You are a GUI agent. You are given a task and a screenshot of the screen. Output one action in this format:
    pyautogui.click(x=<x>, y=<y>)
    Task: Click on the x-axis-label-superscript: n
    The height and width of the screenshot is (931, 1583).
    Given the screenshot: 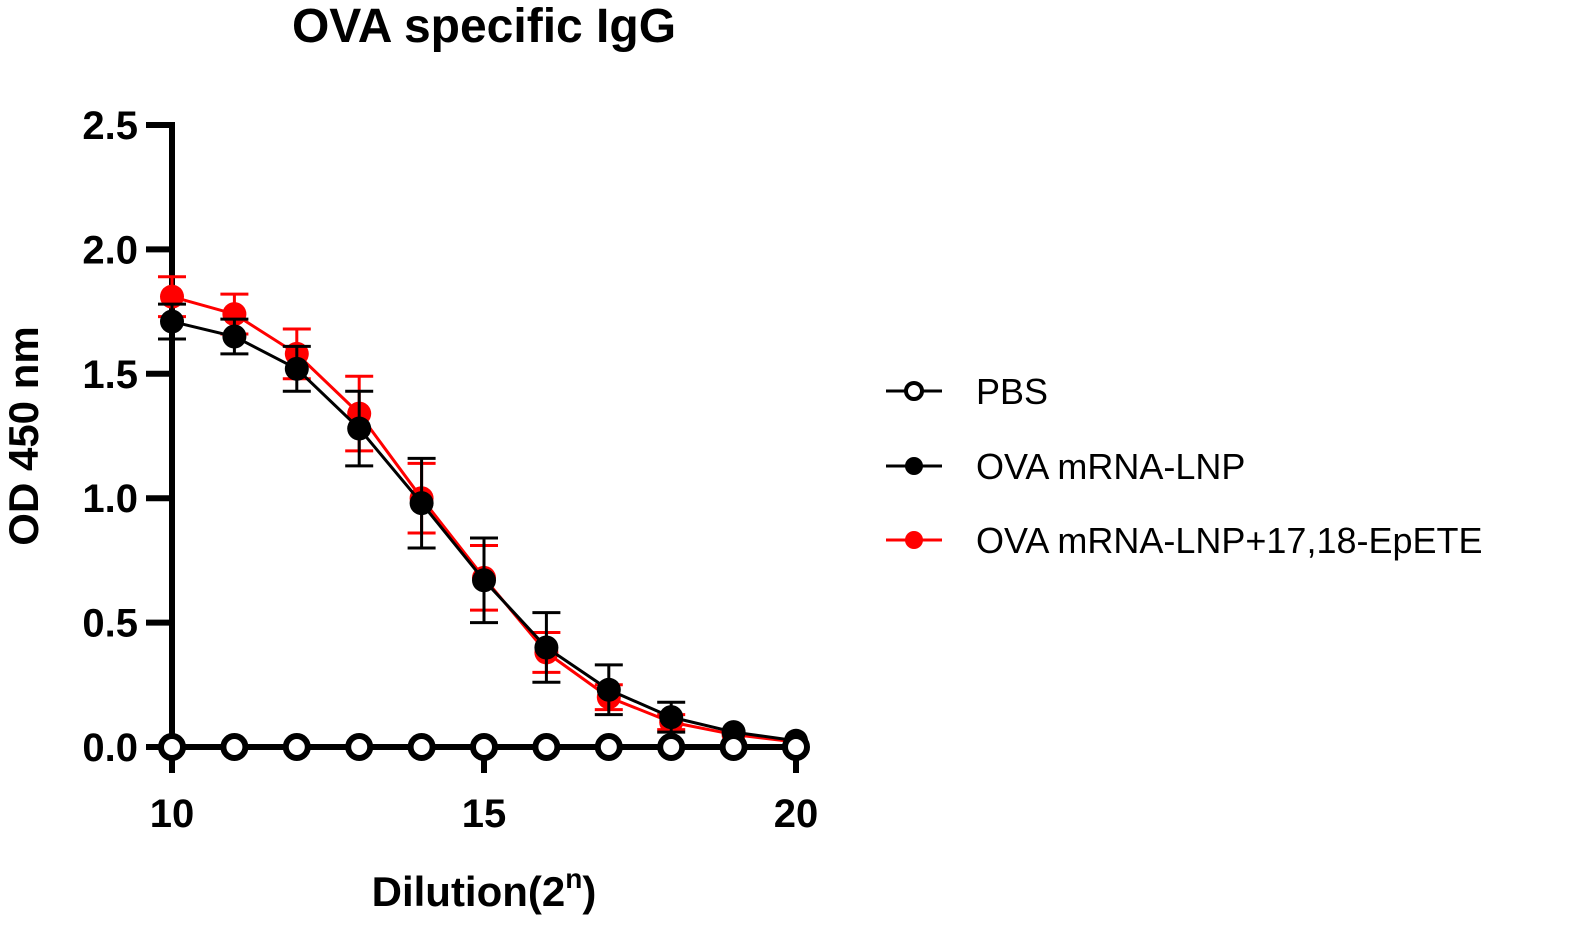 What is the action you would take?
    pyautogui.click(x=573, y=878)
    